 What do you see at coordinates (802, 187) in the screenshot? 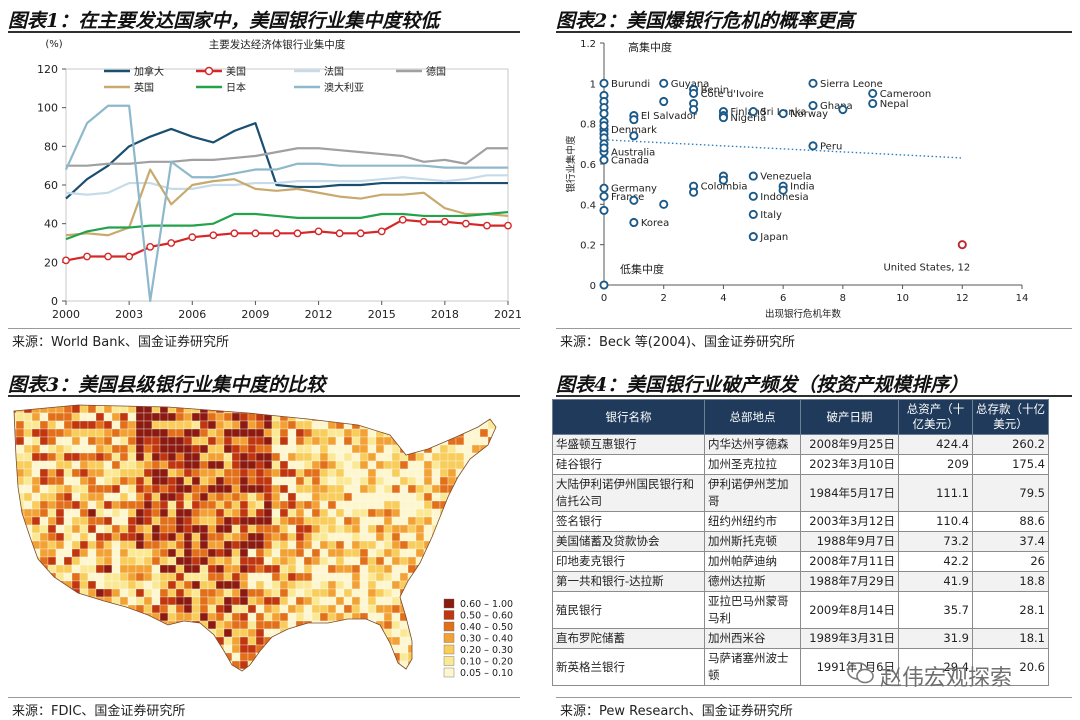
I see `point-label: India` at bounding box center [802, 187].